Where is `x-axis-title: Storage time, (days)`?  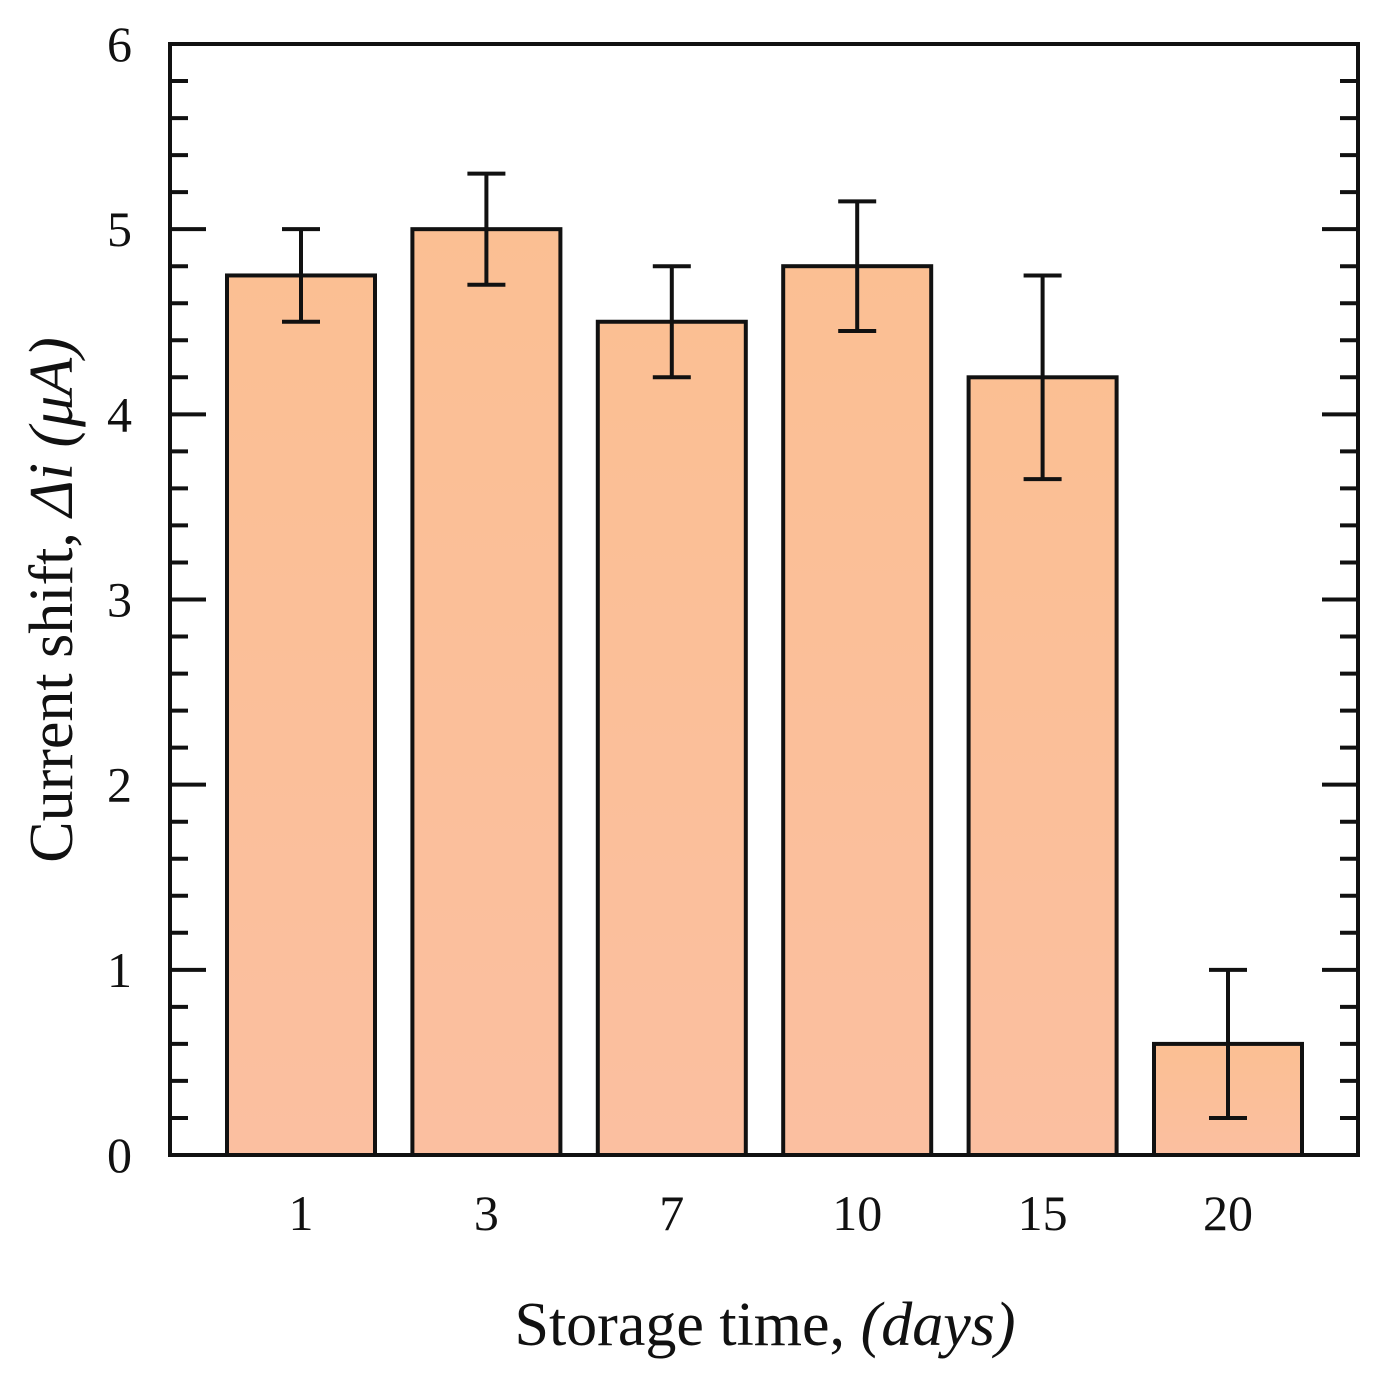
x-axis-title: Storage time, (days) is located at coordinates (764, 1325).